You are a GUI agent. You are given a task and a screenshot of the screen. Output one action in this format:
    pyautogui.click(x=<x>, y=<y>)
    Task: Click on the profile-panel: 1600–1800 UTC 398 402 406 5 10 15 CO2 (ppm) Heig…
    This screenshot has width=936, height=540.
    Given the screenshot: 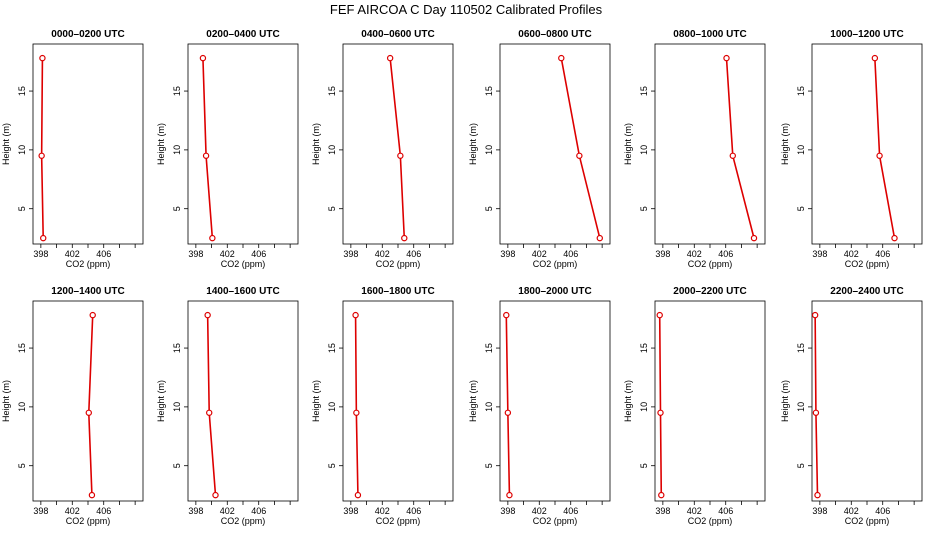 What is the action you would take?
    pyautogui.click(x=382, y=406)
    